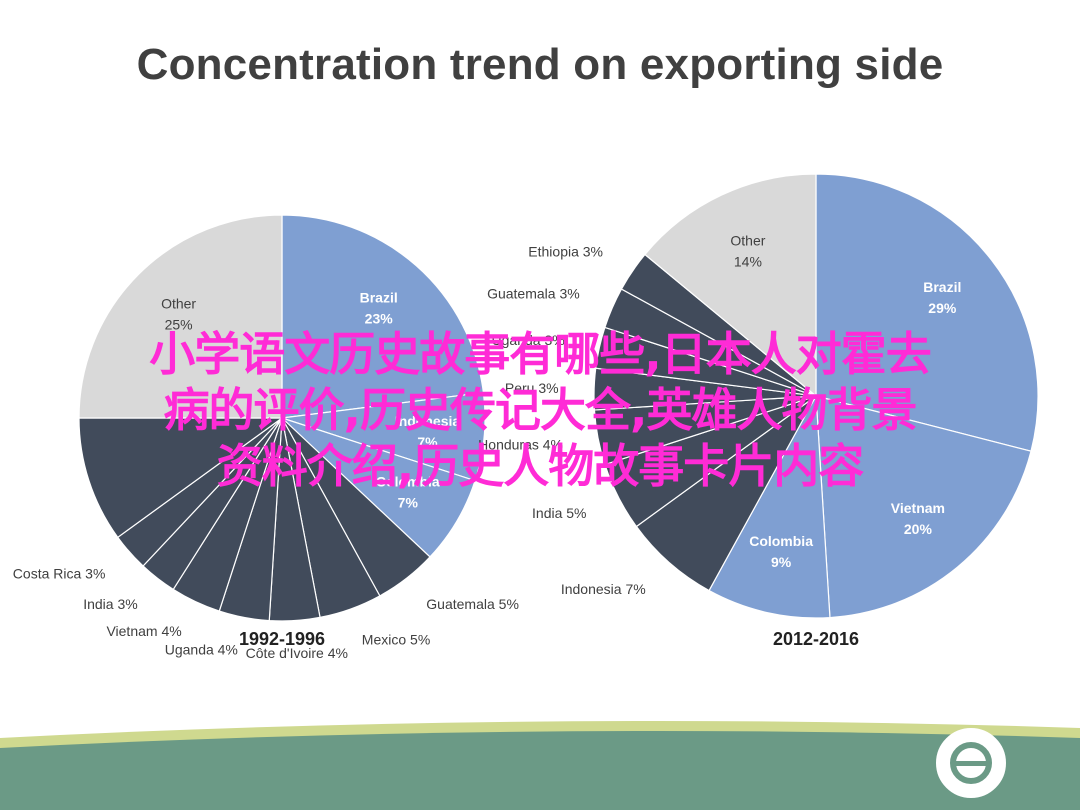 This screenshot has width=1080, height=810. I want to click on slice-value-label: 29%, so click(942, 308).